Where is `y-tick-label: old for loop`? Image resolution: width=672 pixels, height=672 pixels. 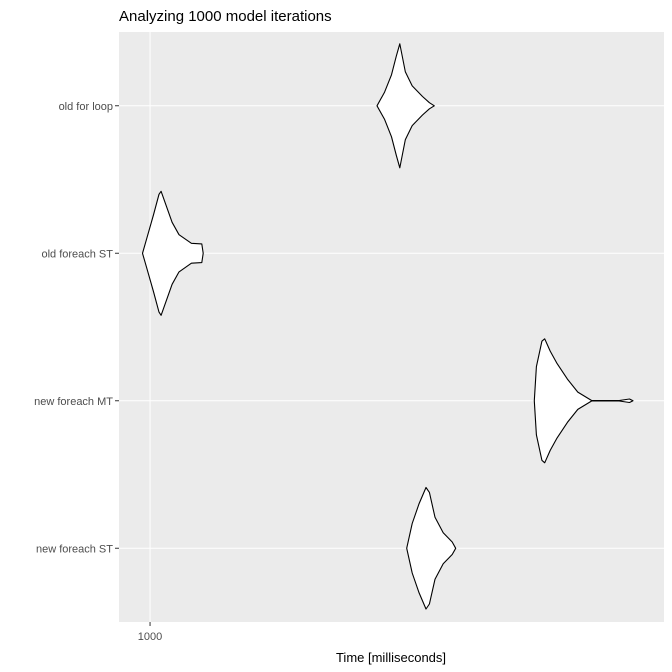
y-tick-label: old for loop is located at coordinates (86, 107).